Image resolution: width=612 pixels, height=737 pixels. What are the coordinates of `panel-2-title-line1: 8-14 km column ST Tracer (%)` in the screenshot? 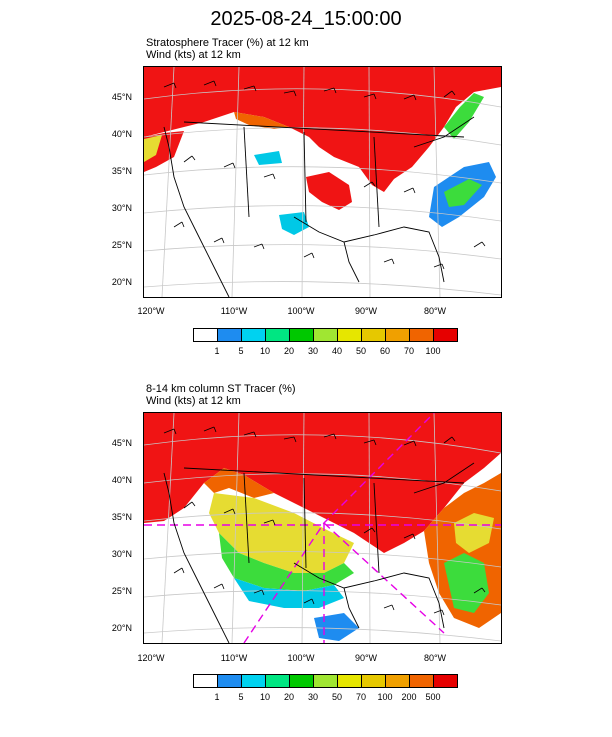 It's located at (221, 389).